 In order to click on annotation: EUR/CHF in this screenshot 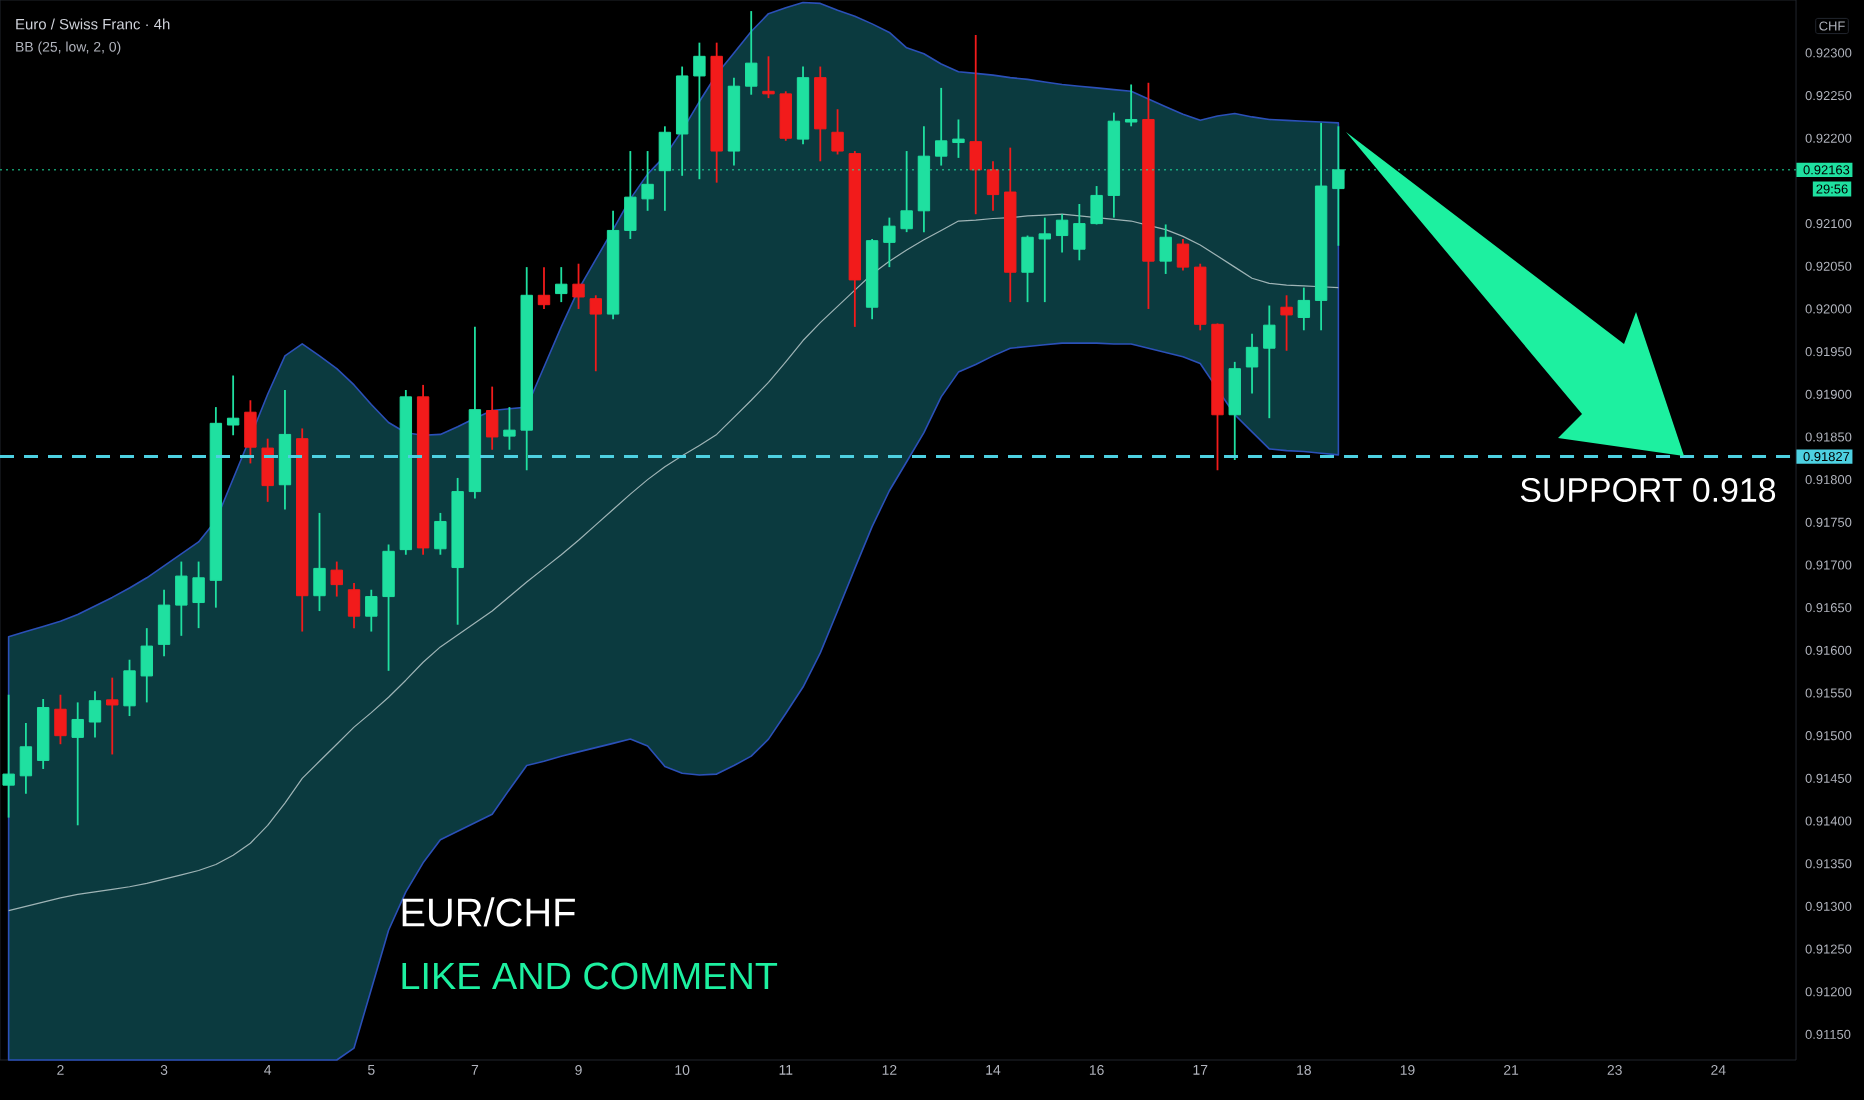, I will do `click(488, 912)`.